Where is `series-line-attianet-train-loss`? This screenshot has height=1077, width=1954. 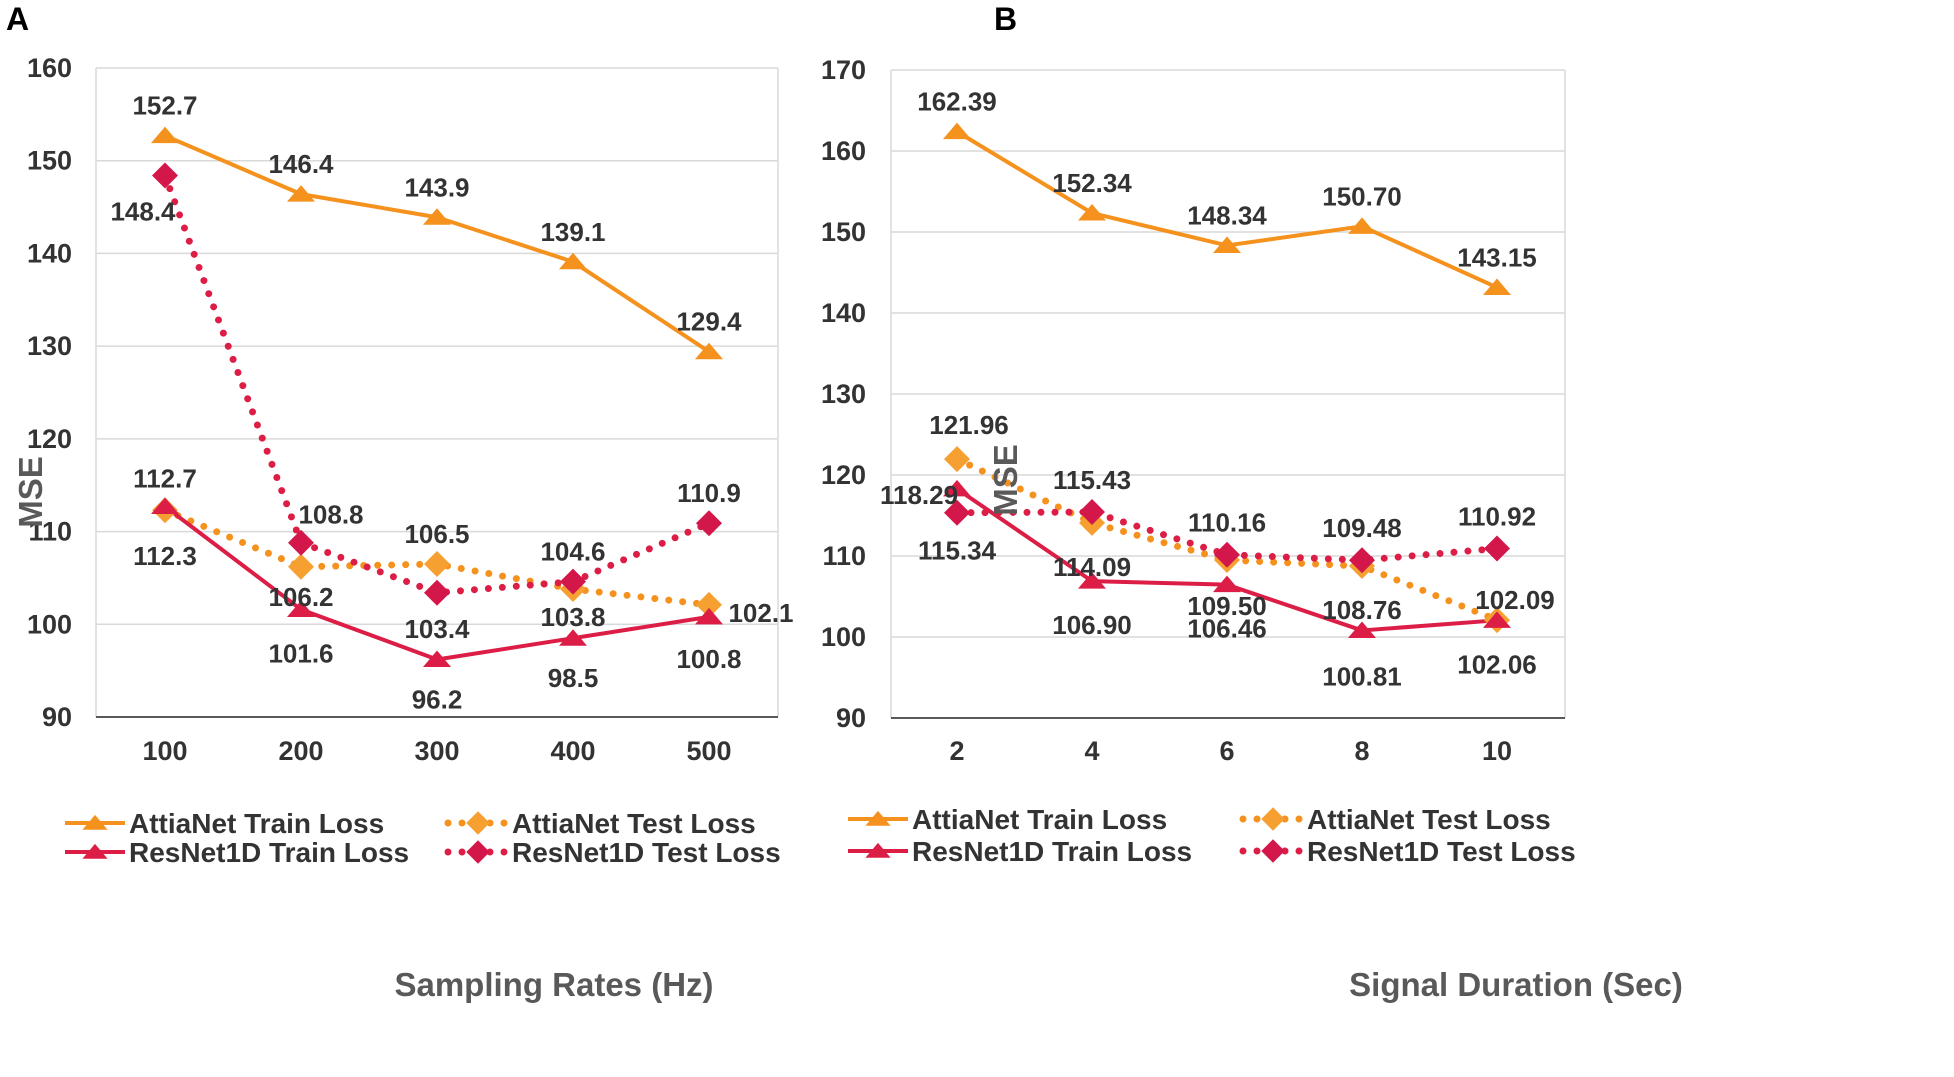
series-line-attianet-train-loss is located at coordinates (437, 243).